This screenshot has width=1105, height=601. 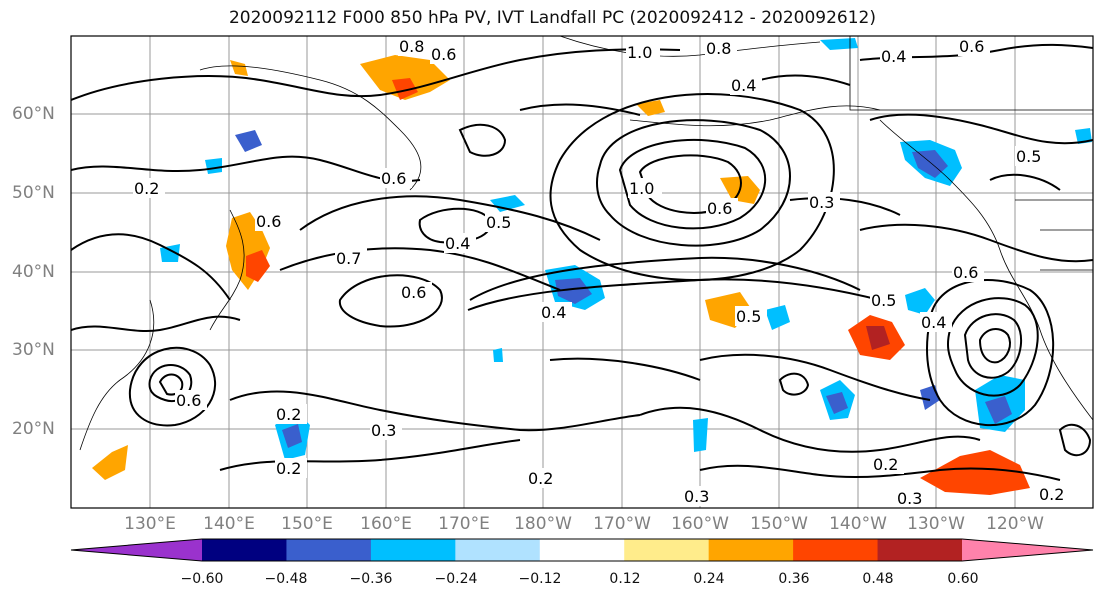 What do you see at coordinates (33, 429) in the screenshot?
I see `lat-label: 20°N` at bounding box center [33, 429].